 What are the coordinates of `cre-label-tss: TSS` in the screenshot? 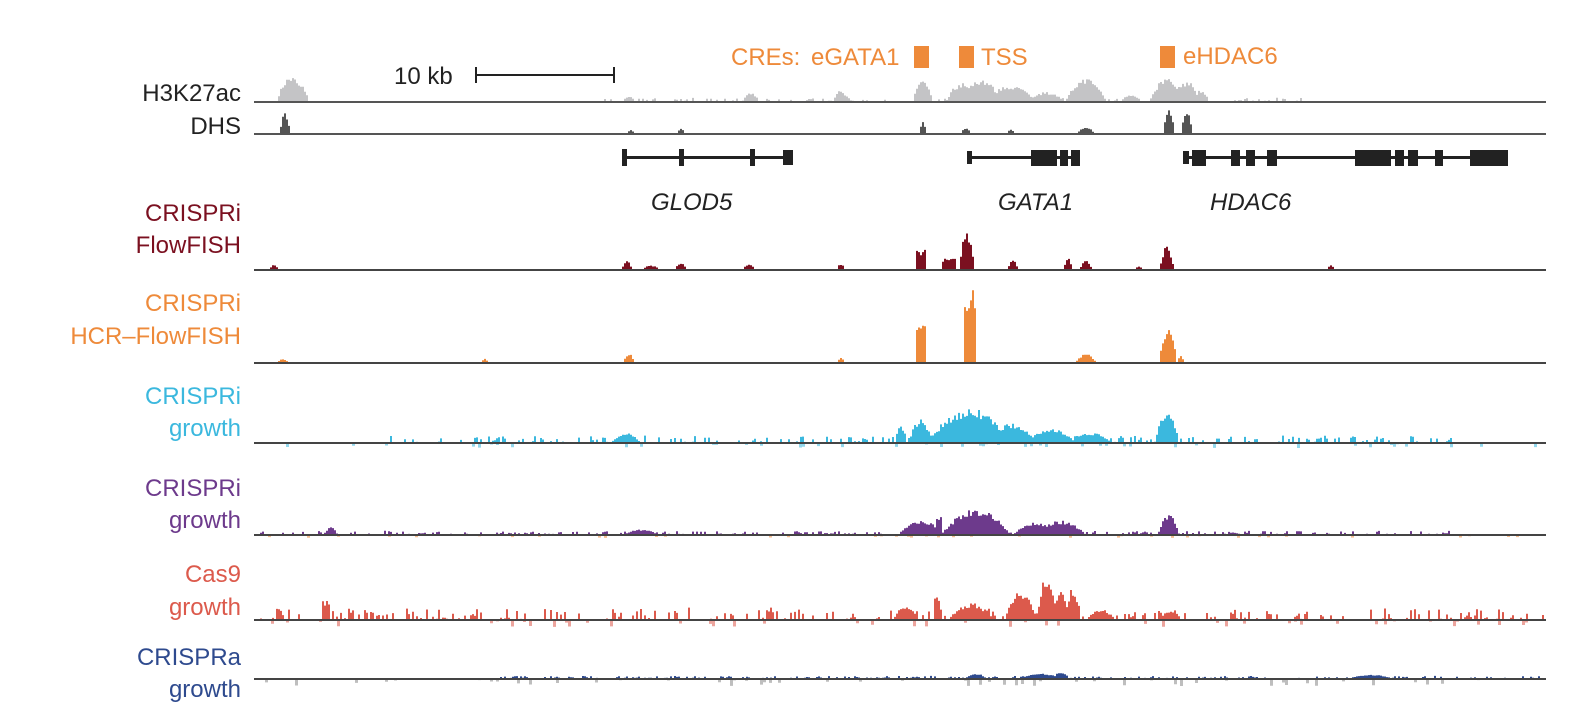 It's located at (1004, 57).